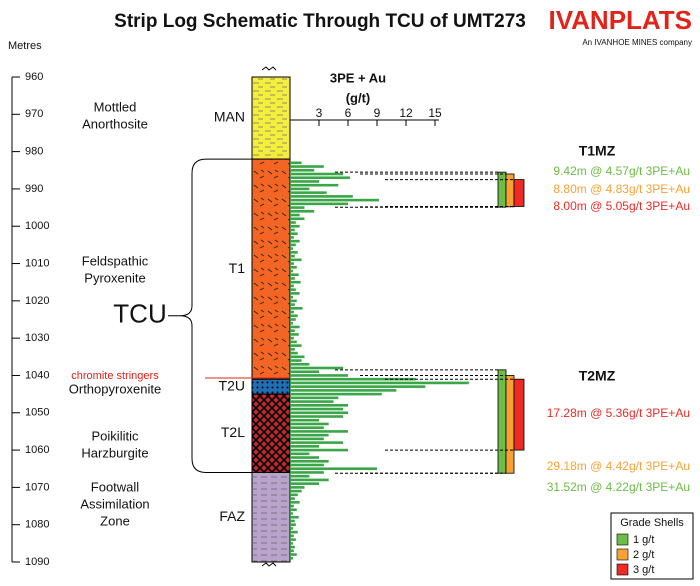  Describe the element at coordinates (114, 277) in the screenshot. I see `rock-label: Pyroxenite` at that location.